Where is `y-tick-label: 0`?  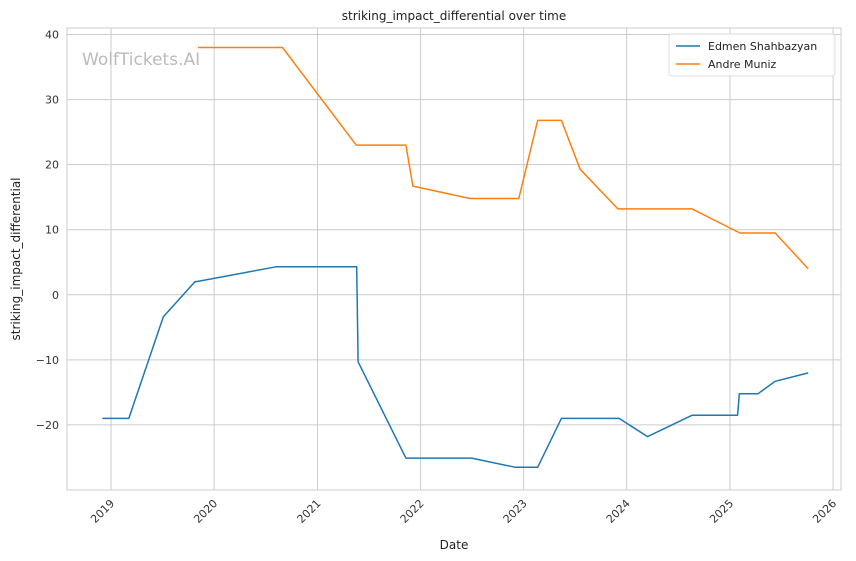 y-tick-label: 0 is located at coordinates (55, 295).